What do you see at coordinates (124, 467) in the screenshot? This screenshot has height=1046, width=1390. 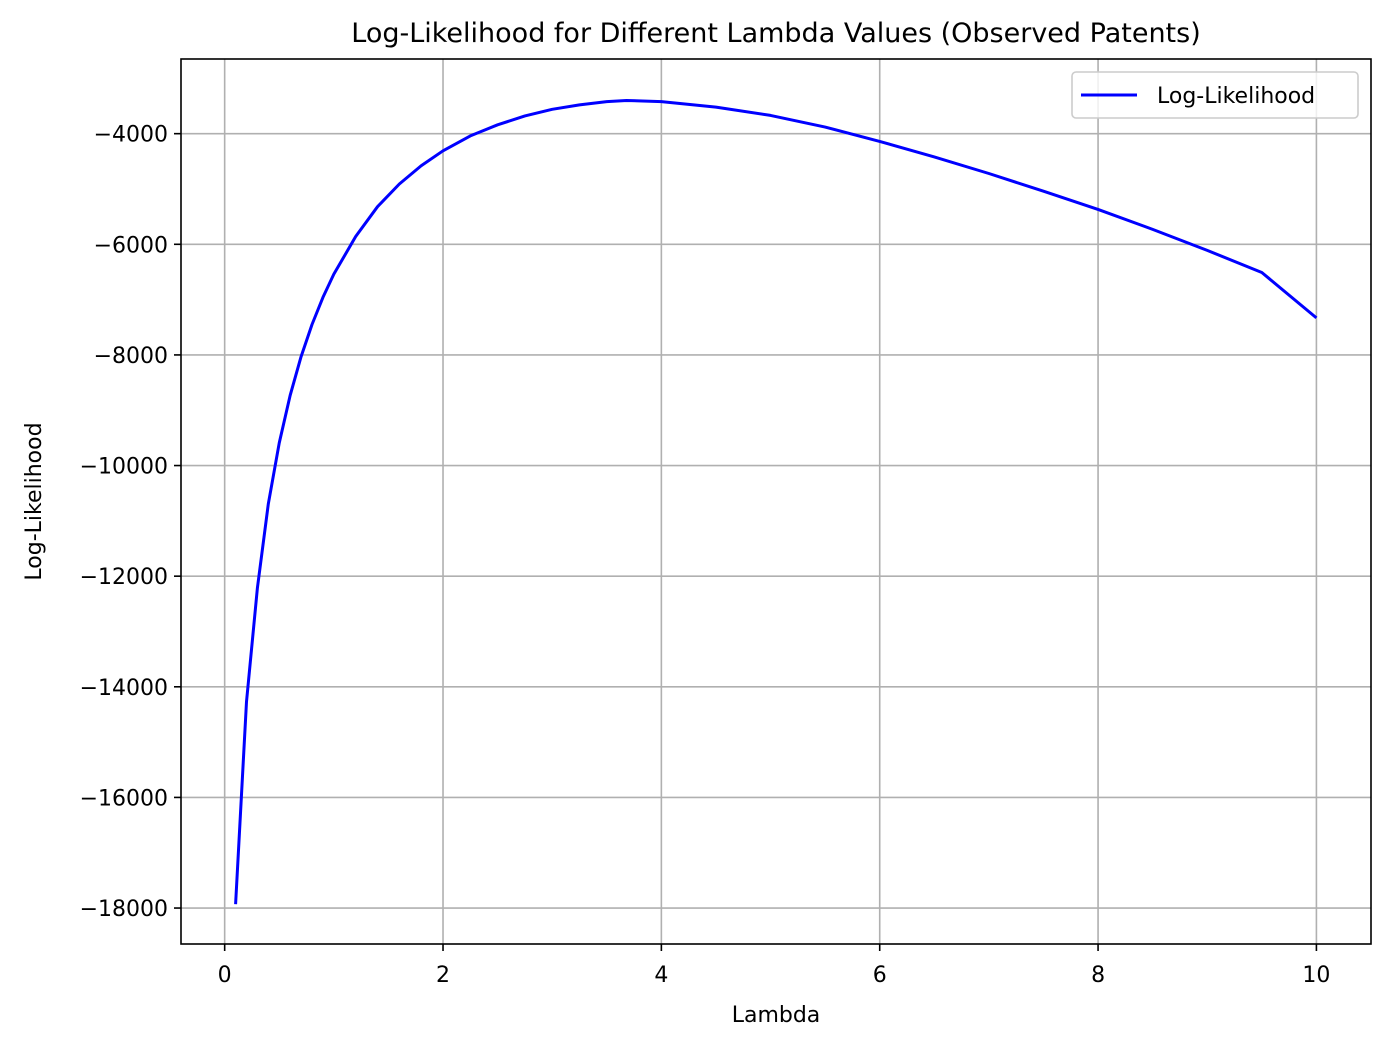 I see `y-tick-label: −10000` at bounding box center [124, 467].